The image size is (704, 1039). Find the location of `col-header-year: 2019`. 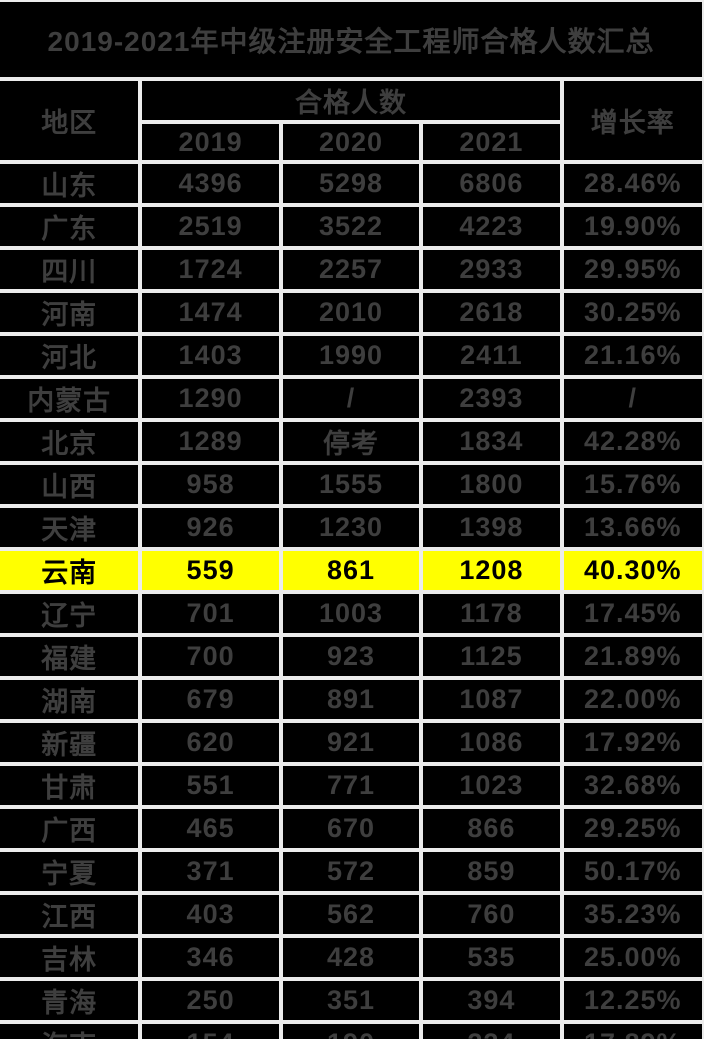

col-header-year: 2019 is located at coordinates (211, 142).